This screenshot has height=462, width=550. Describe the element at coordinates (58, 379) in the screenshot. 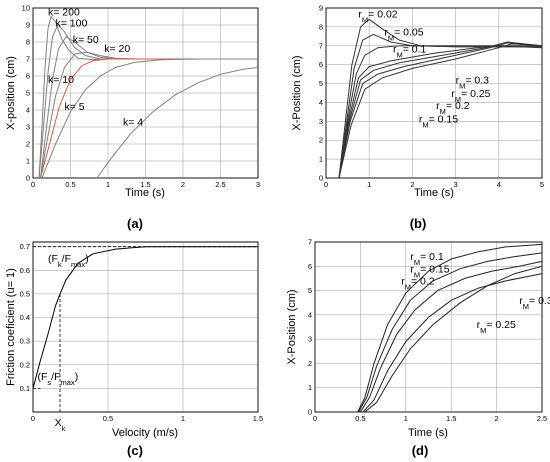

I see `series-annotation: (Fs/Fmax)` at that location.